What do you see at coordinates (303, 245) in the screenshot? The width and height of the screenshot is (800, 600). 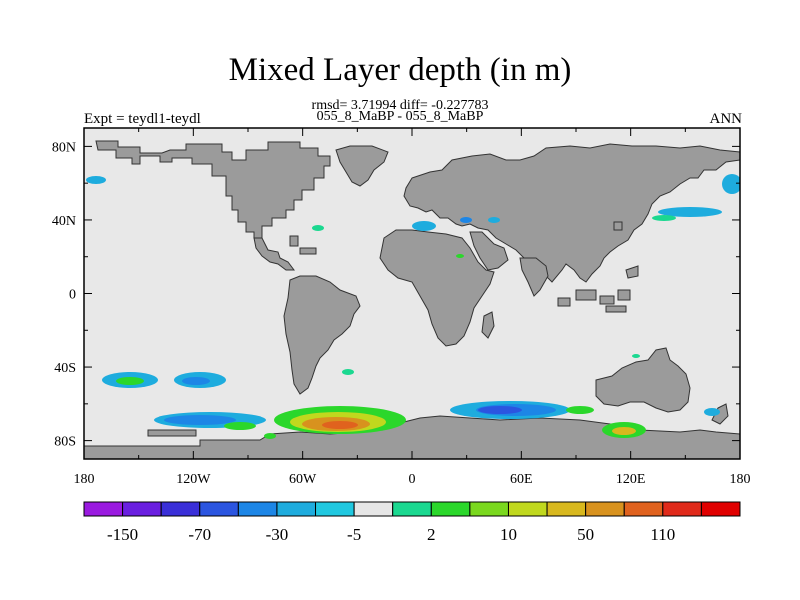 I see `landmass-florida-cuba` at bounding box center [303, 245].